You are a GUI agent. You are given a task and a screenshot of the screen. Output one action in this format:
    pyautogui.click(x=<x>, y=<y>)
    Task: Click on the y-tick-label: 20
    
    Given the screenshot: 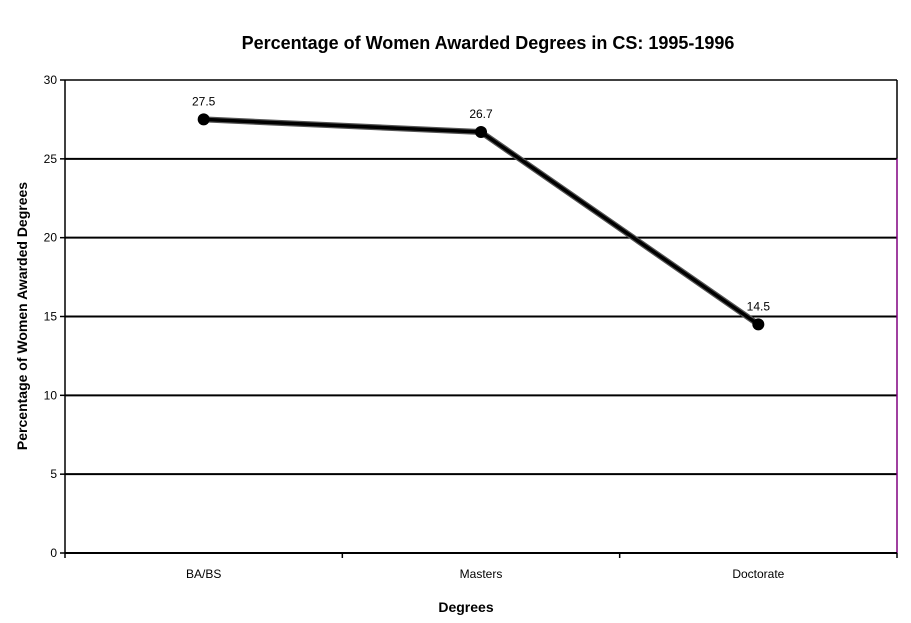 What is the action you would take?
    pyautogui.click(x=51, y=238)
    